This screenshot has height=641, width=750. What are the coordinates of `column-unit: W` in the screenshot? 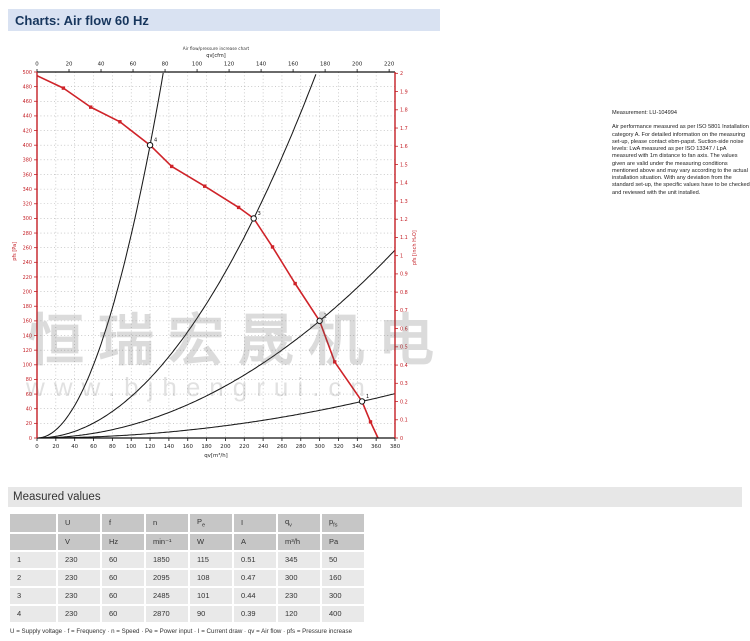 It's located at (211, 541).